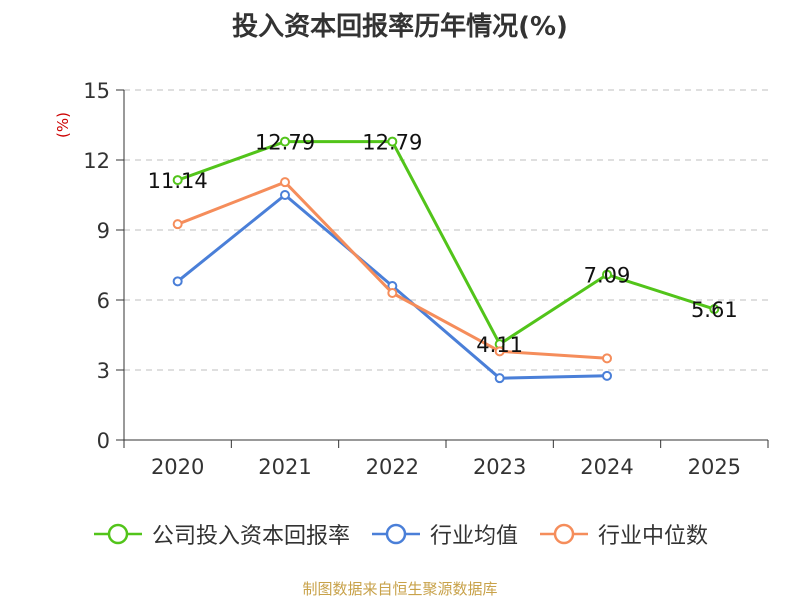  Describe the element at coordinates (714, 467) in the screenshot. I see `x-tick-label: 2025` at that location.